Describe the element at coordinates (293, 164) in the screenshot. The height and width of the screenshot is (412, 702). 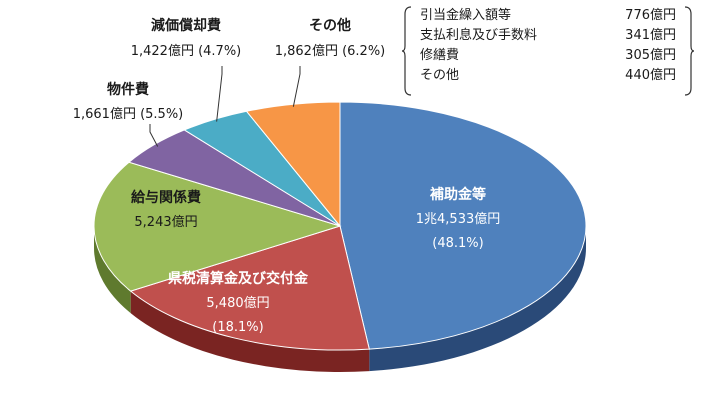
I see `pie-slice-other` at that location.